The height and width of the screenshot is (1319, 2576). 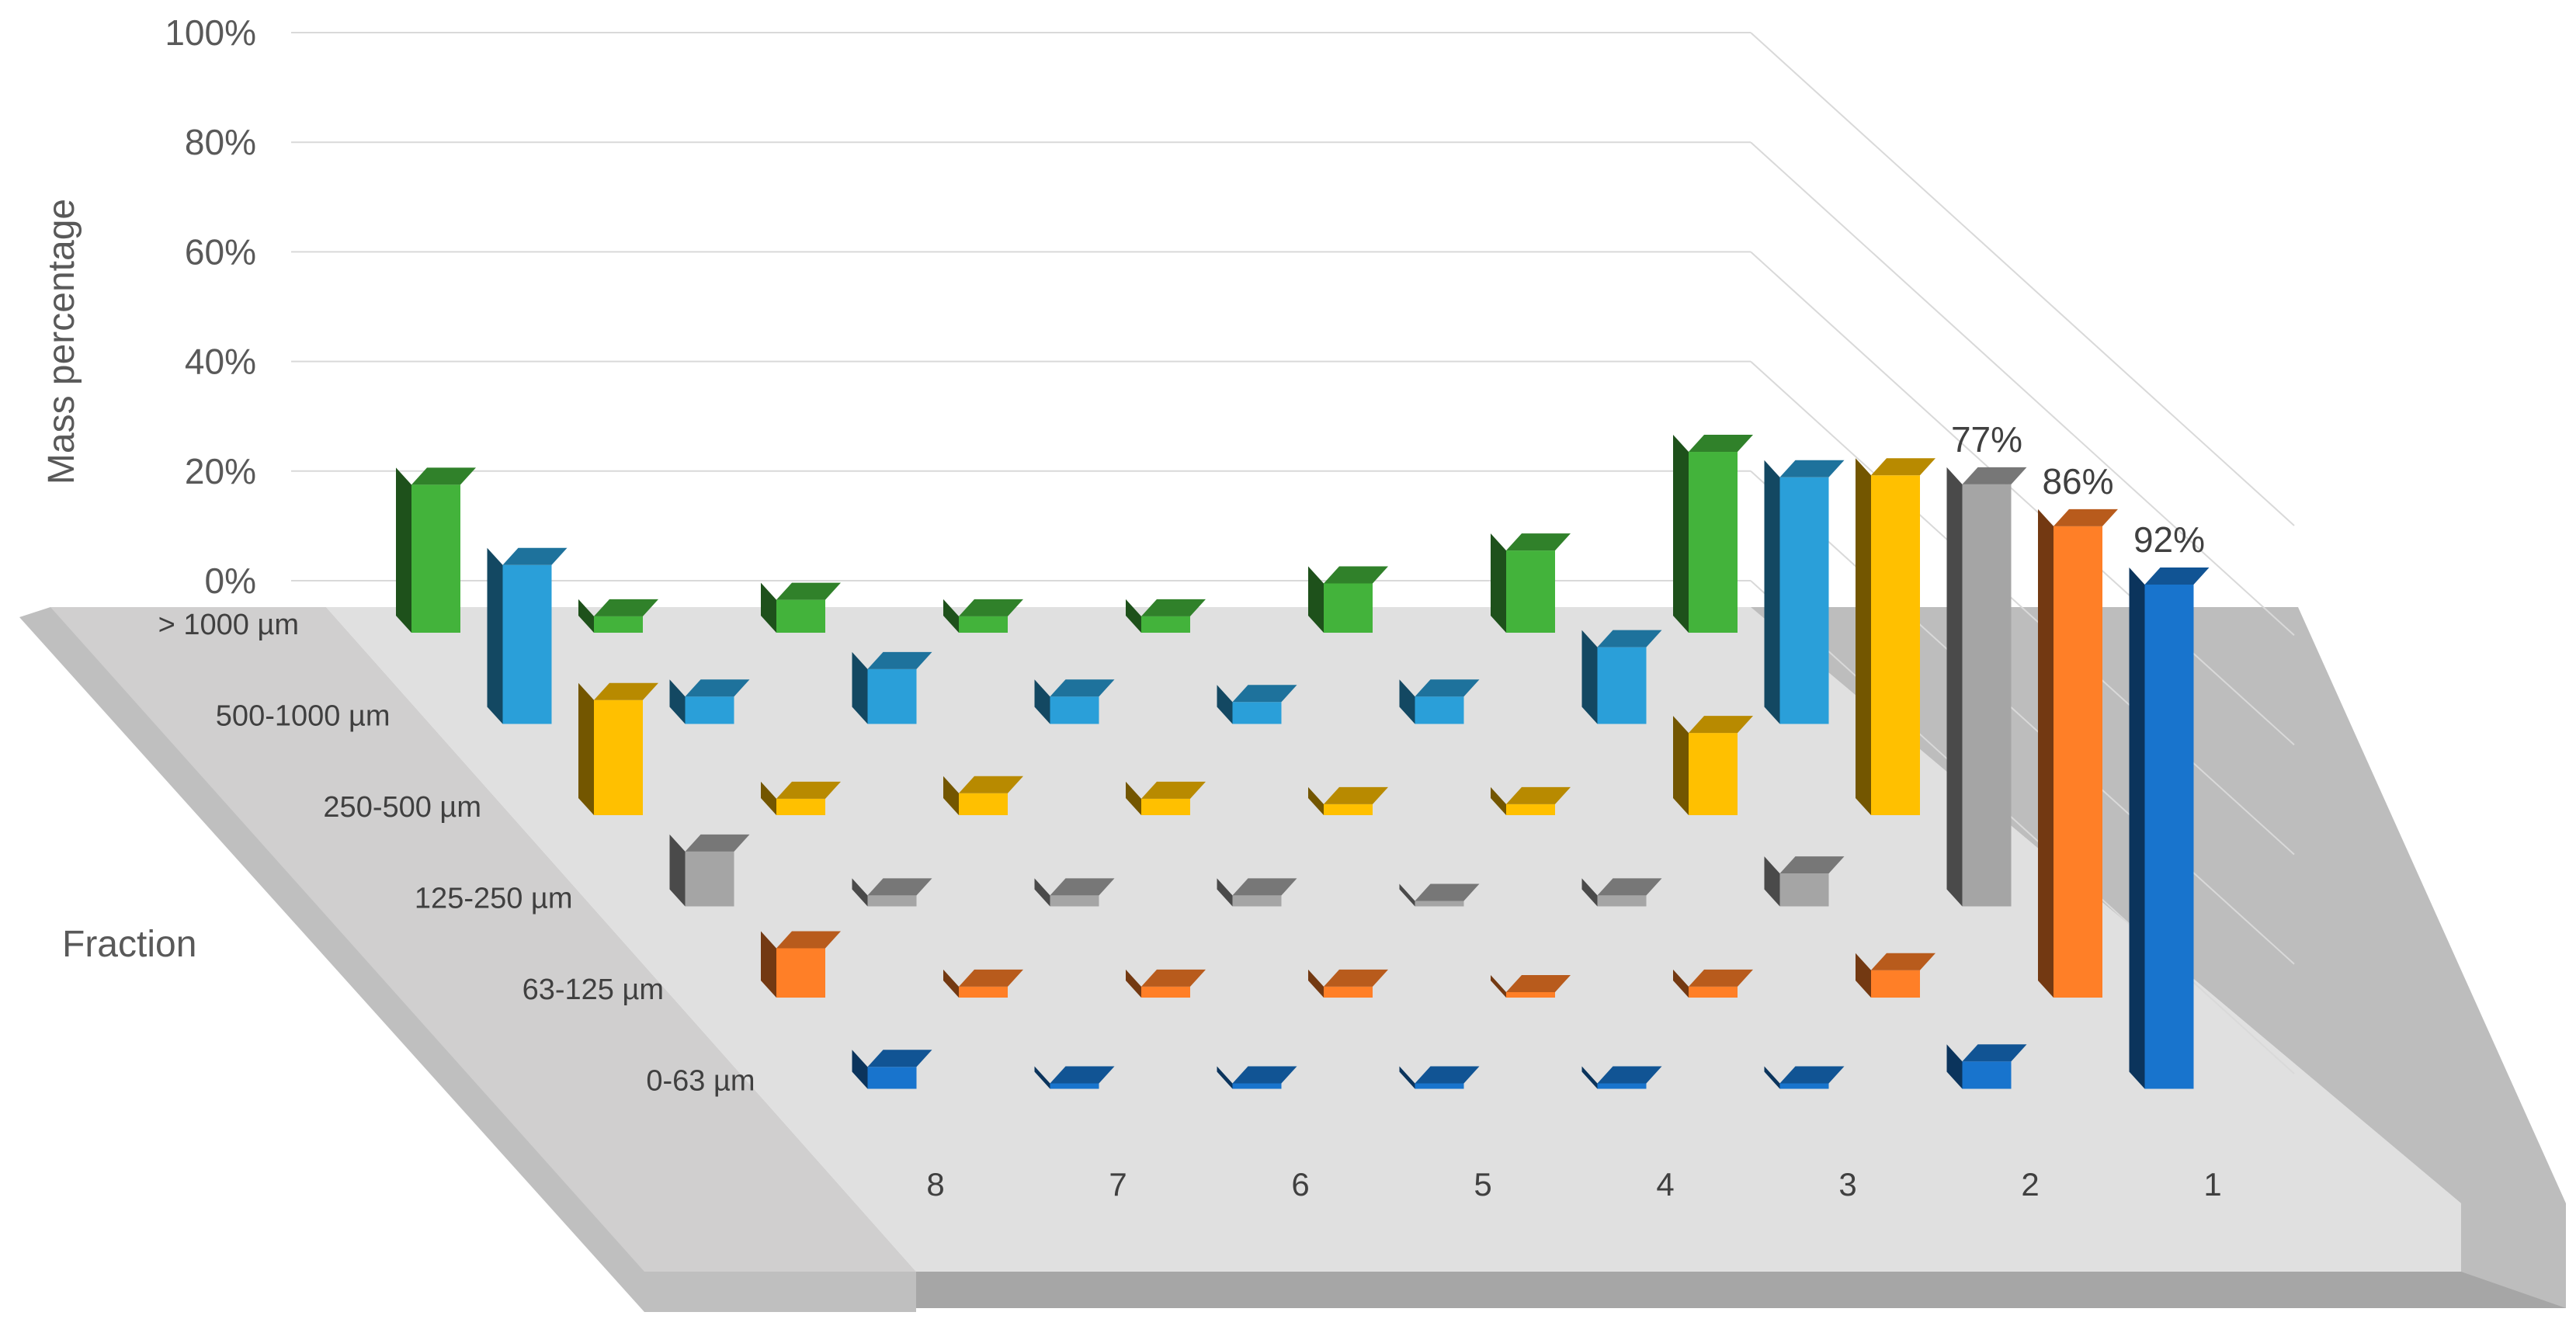 What do you see at coordinates (1482, 1184) in the screenshot?
I see `category-label: 5` at bounding box center [1482, 1184].